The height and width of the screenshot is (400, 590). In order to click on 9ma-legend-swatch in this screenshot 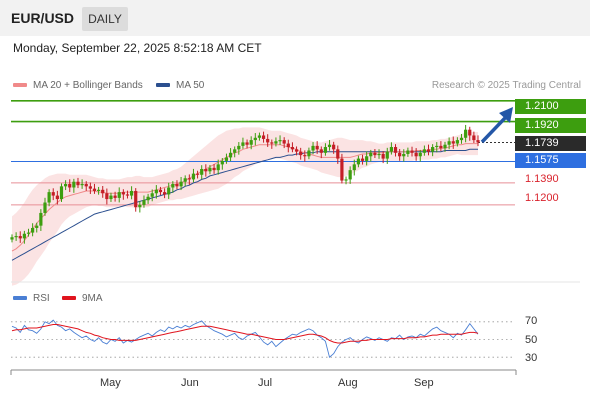, I will do `click(69, 298)`.